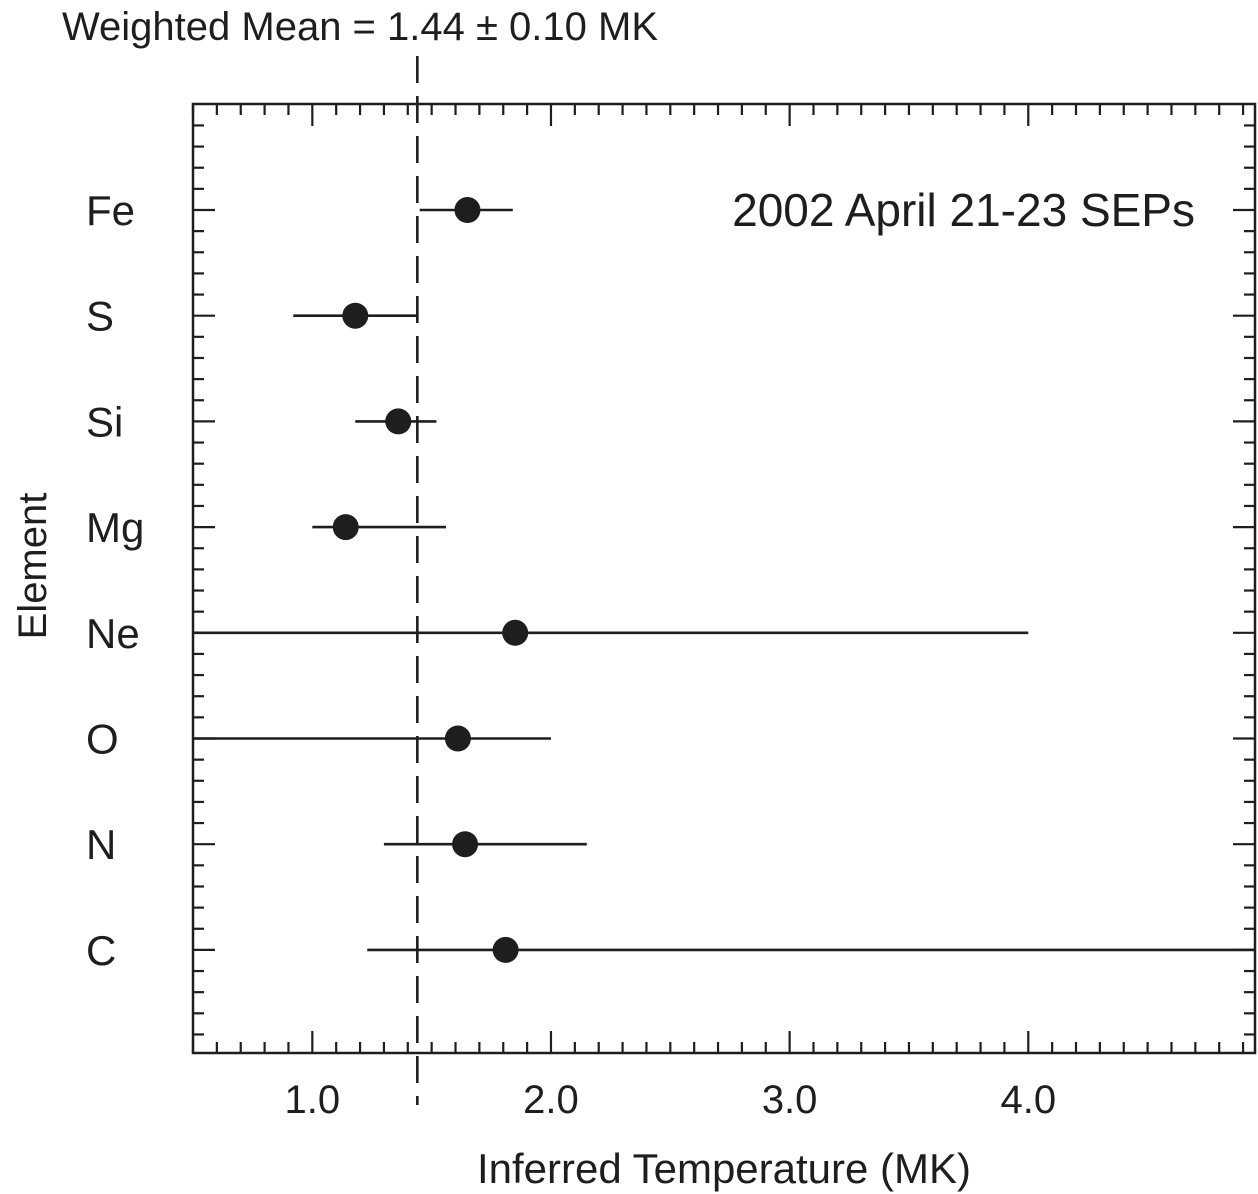 The width and height of the screenshot is (1258, 1194). I want to click on x-tick-labels: 1.0 2.0 3.0 4.0, so click(671, 1100).